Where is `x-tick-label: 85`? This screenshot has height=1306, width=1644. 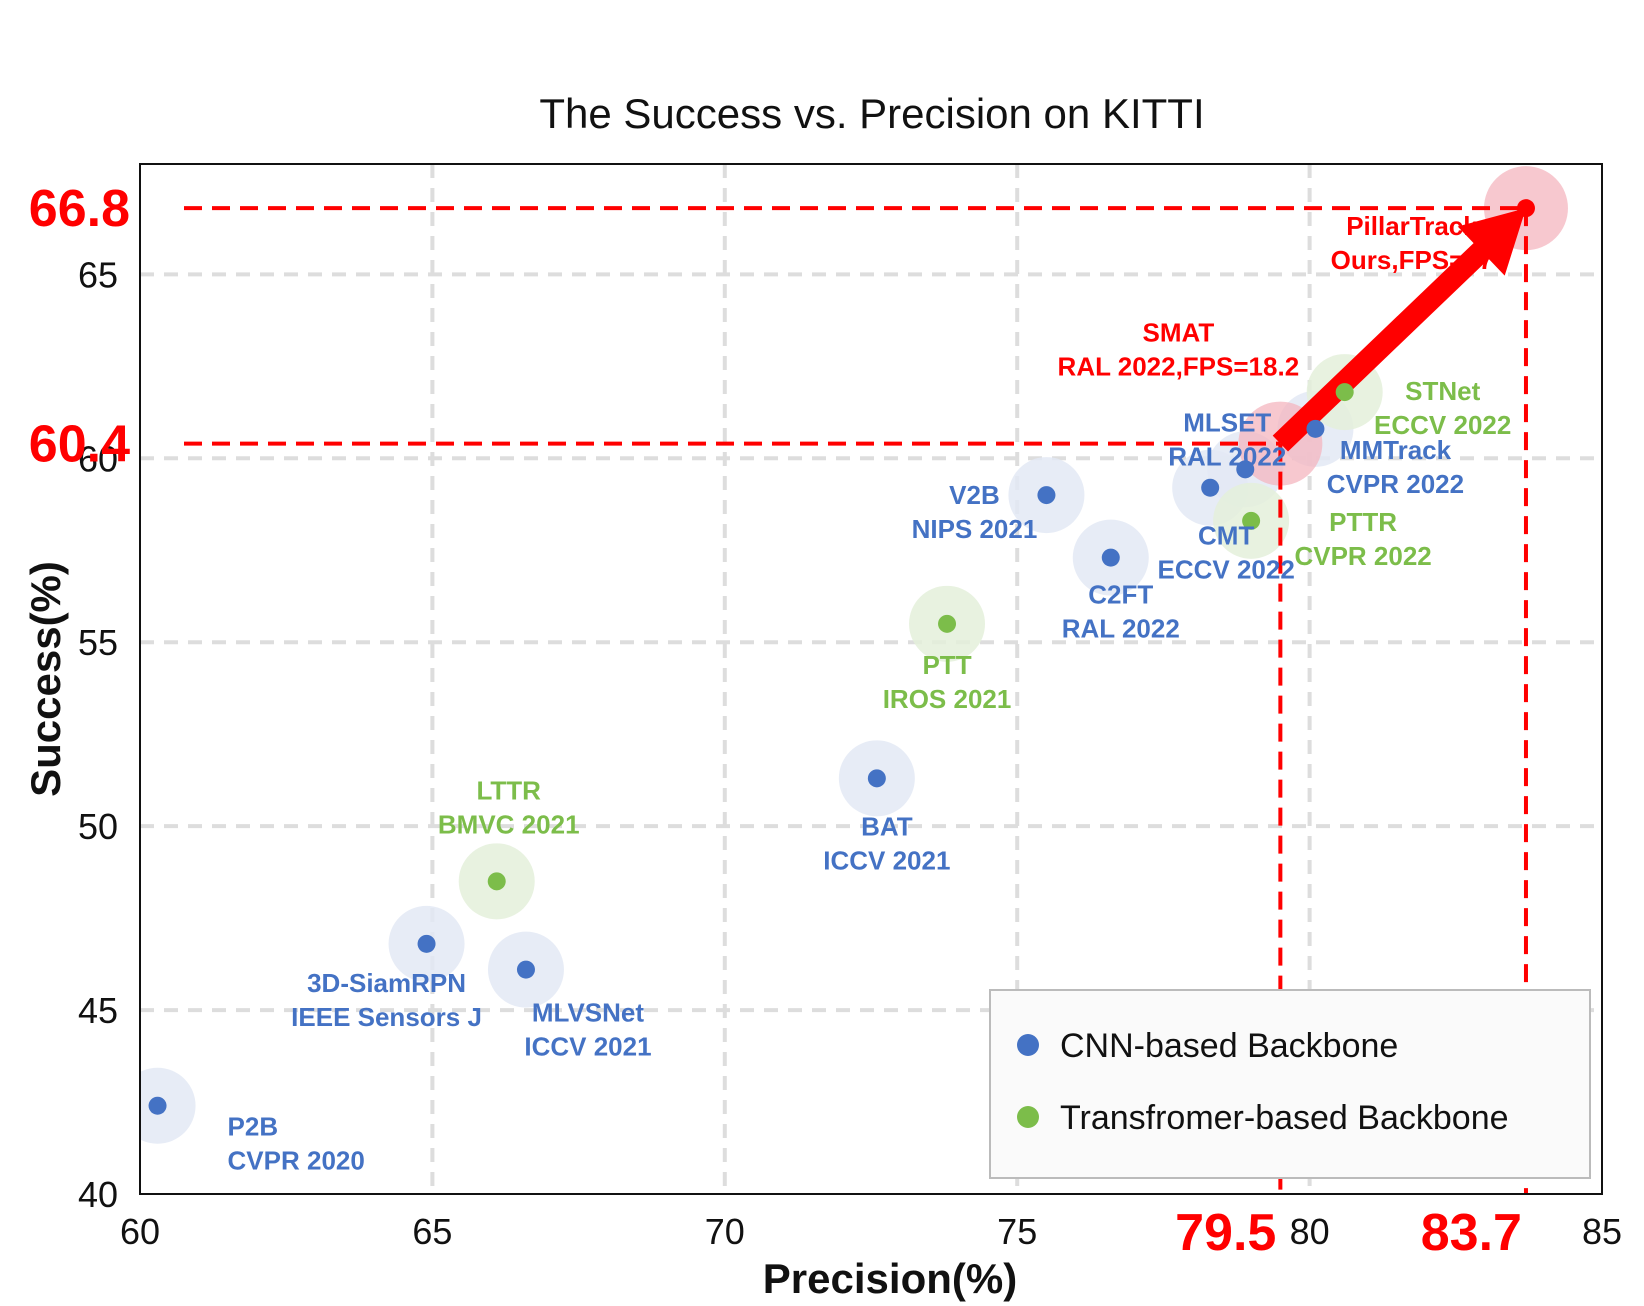 x-tick-label: 85 is located at coordinates (1602, 1231).